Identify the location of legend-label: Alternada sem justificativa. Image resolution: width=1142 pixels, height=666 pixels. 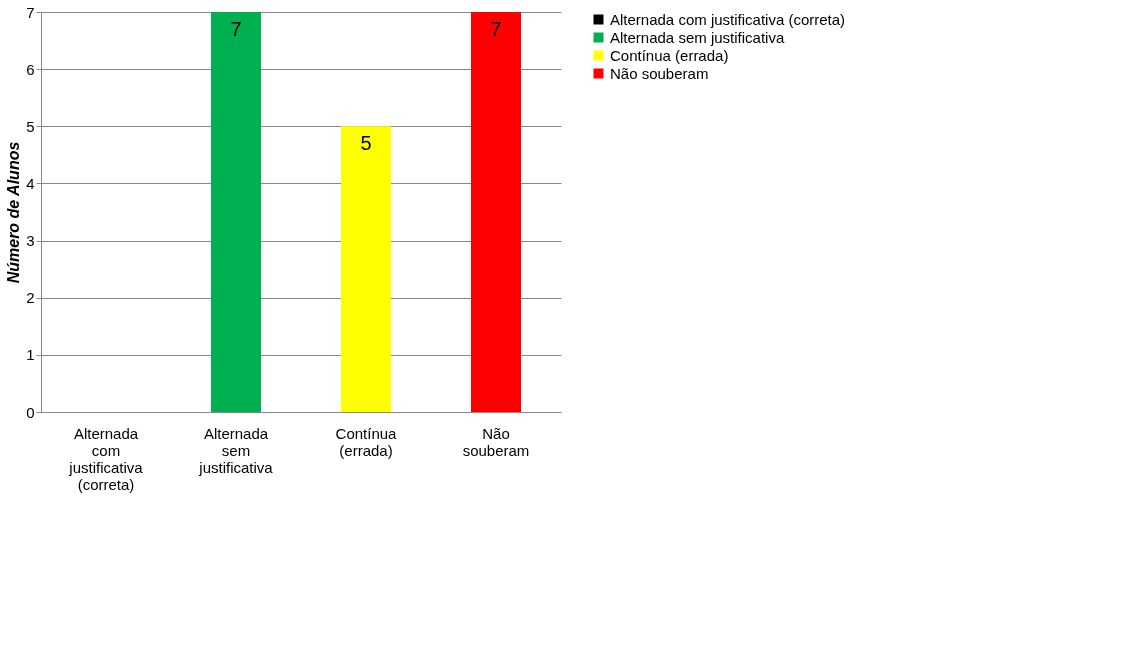
(697, 37).